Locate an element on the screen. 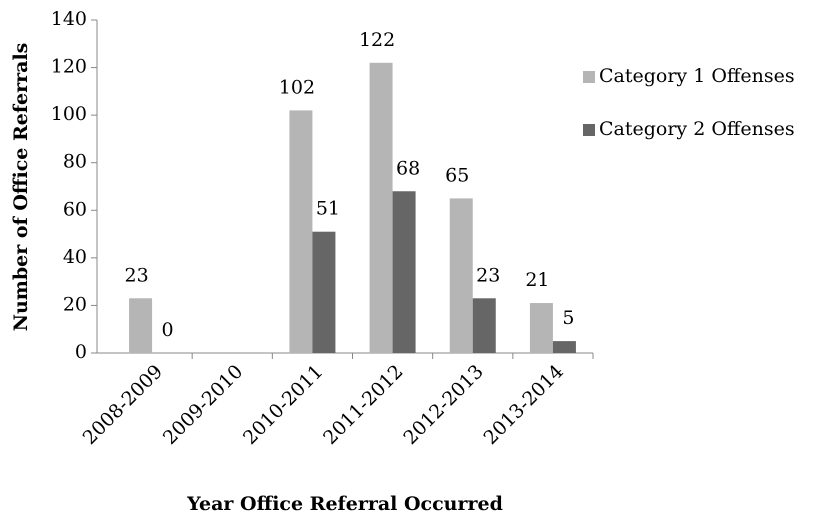  value-label: 0 is located at coordinates (168, 330).